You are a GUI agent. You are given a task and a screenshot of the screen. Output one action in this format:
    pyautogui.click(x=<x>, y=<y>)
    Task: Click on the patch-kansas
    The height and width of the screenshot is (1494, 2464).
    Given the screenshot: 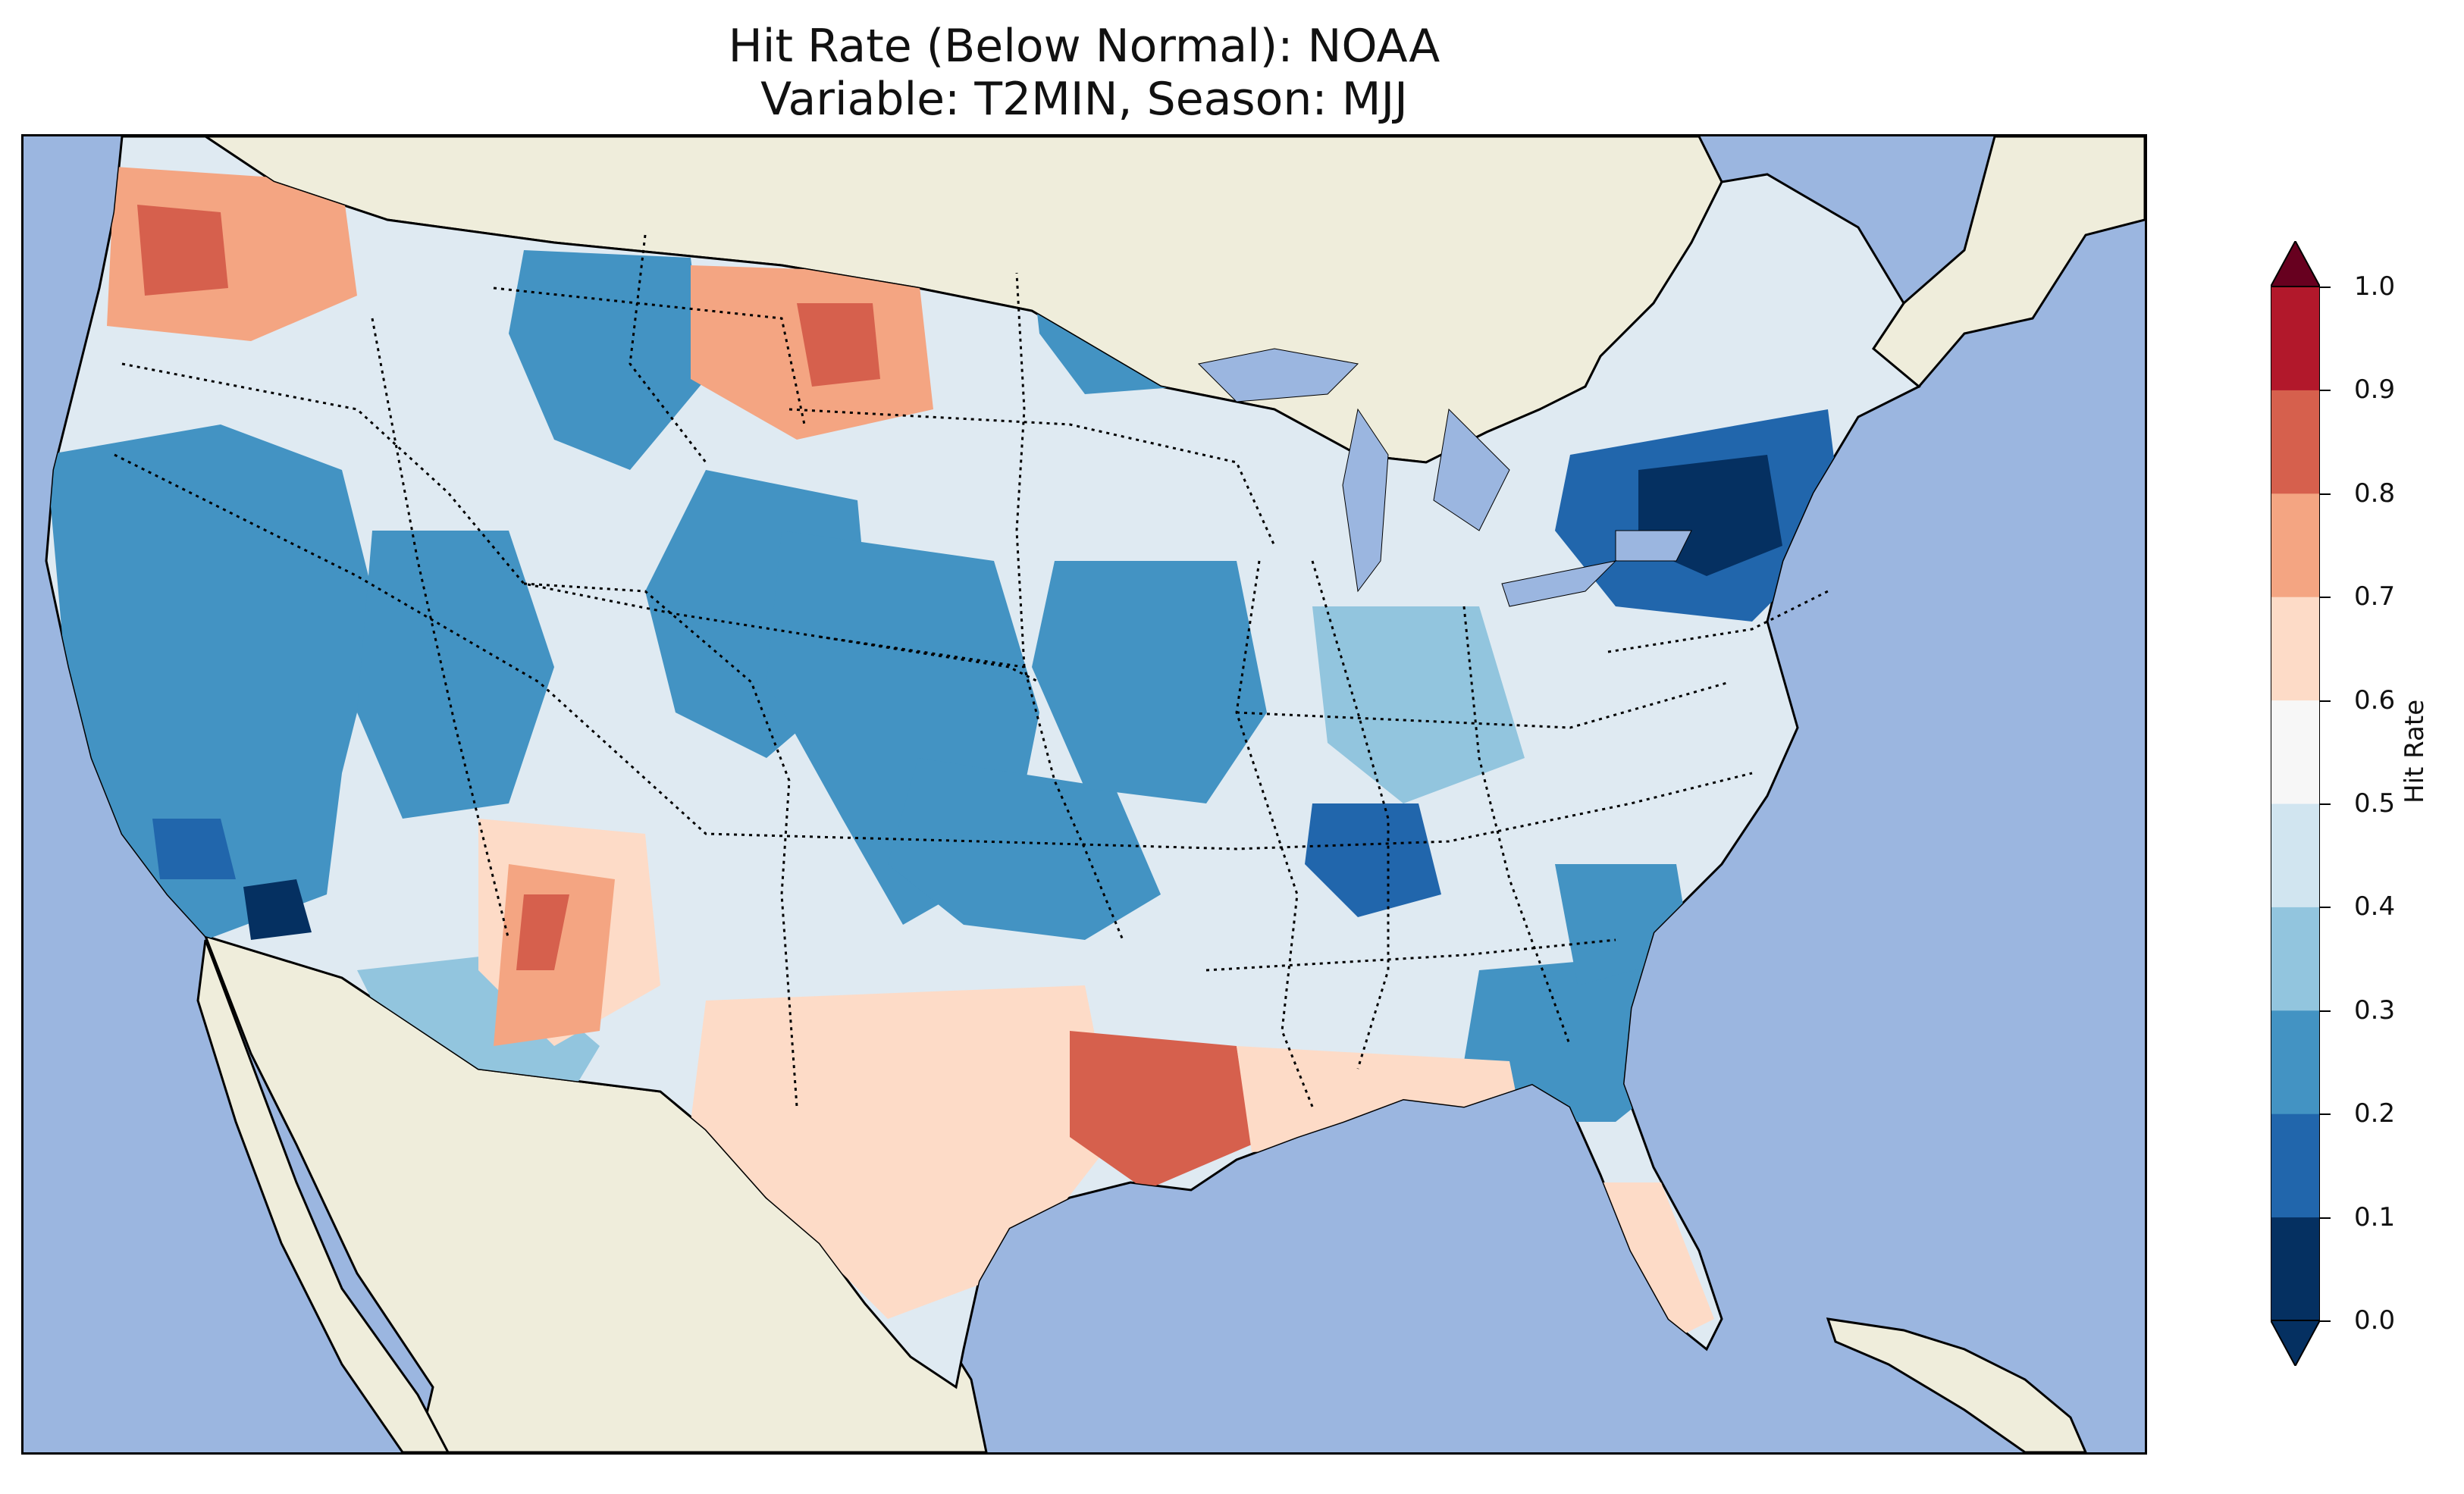 What is the action you would take?
    pyautogui.click(x=1024, y=849)
    